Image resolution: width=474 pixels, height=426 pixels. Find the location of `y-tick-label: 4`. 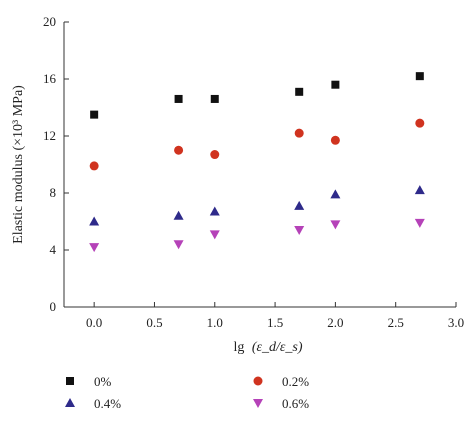

y-tick-label: 4 is located at coordinates (53, 249).